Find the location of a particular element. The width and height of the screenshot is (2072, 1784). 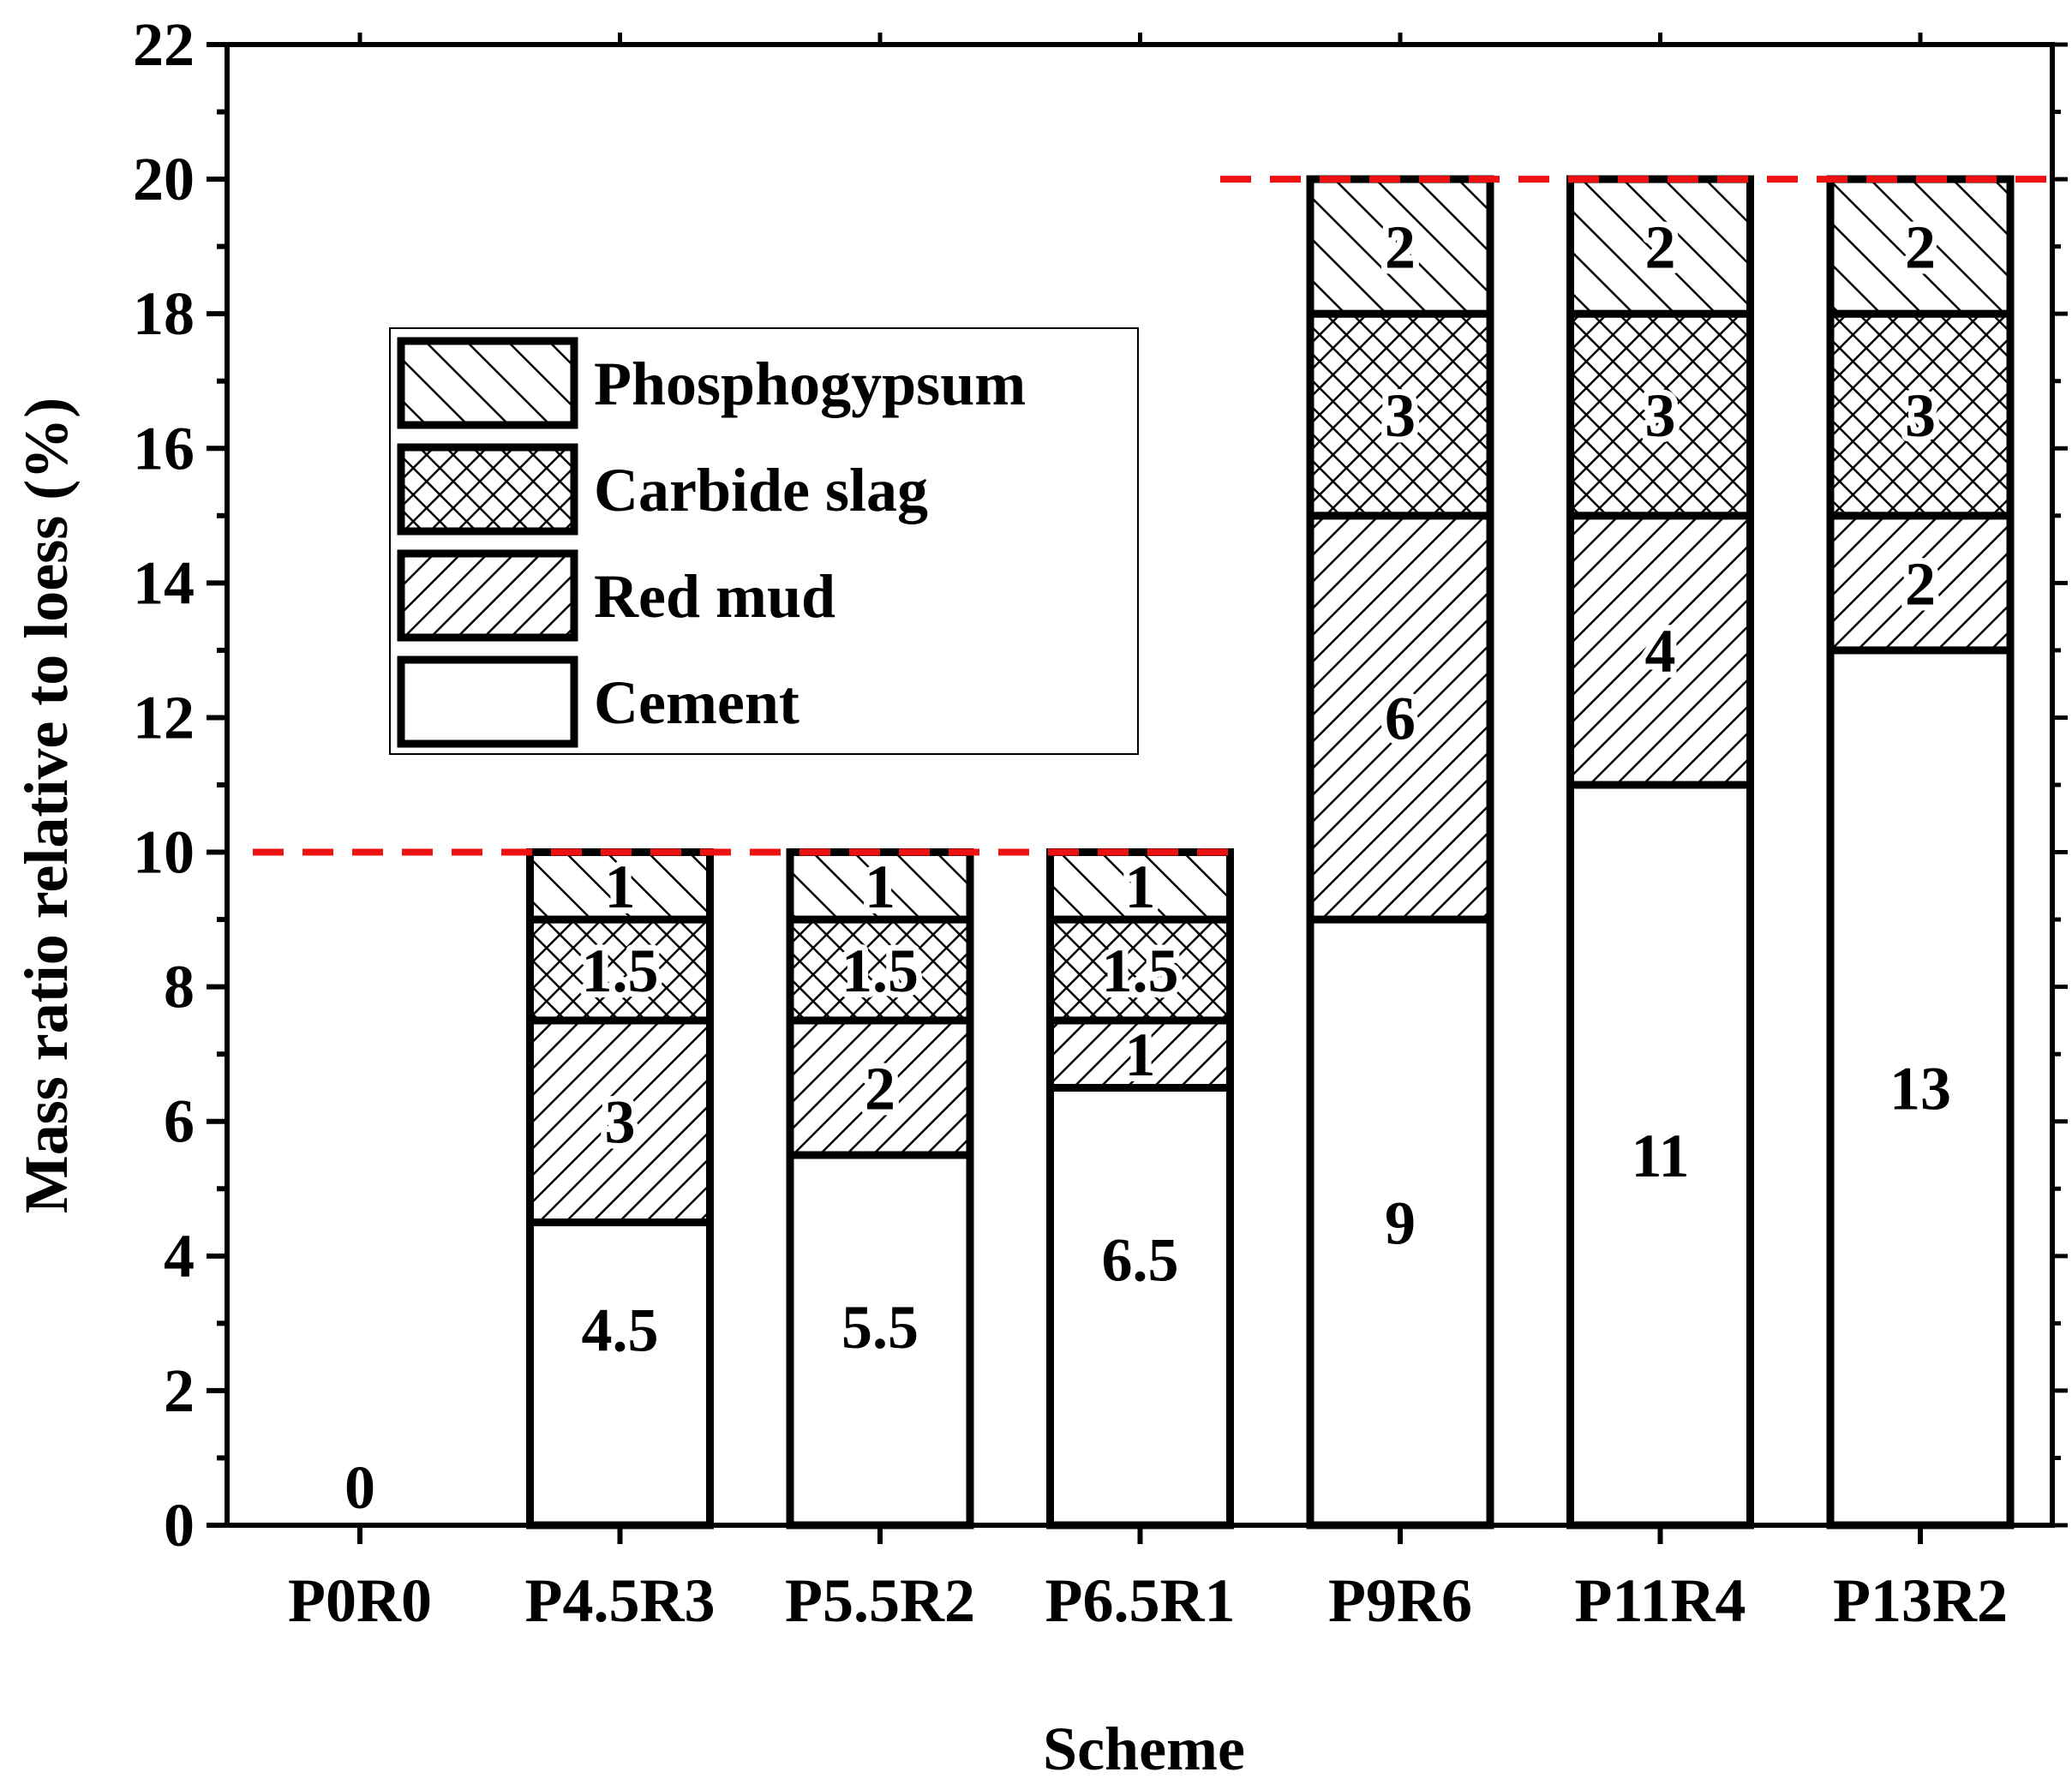

bar-segment-phosphogypsum-p6_5r1 is located at coordinates (1140, 886).